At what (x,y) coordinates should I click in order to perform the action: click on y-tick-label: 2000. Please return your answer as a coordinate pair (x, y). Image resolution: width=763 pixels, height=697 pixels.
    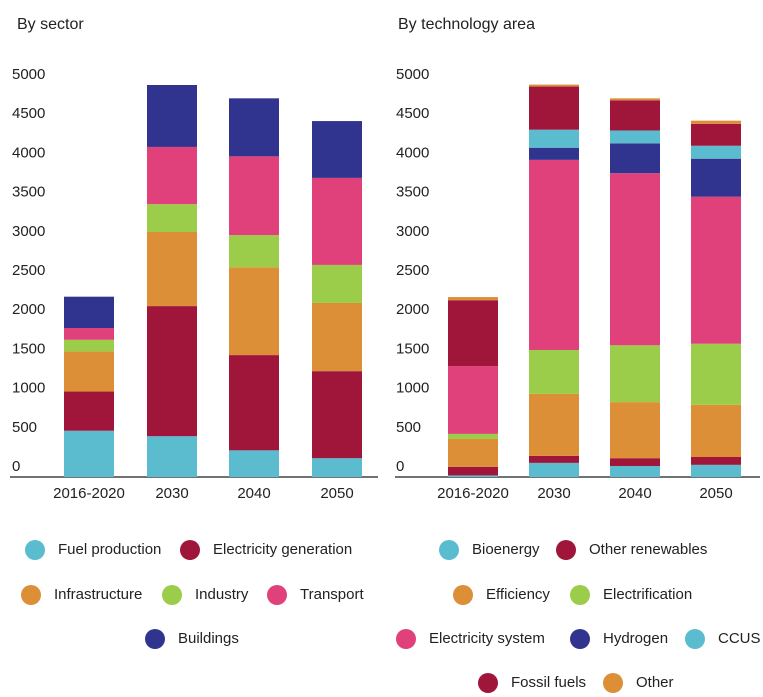
    Looking at the image, I should click on (28, 309).